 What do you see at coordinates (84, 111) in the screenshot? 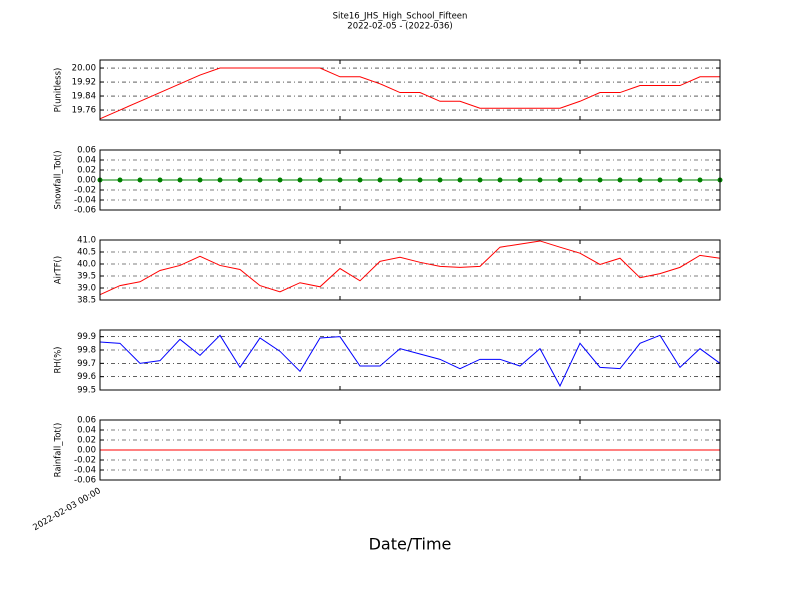
I see `y-tick-label: 19.76` at bounding box center [84, 111].